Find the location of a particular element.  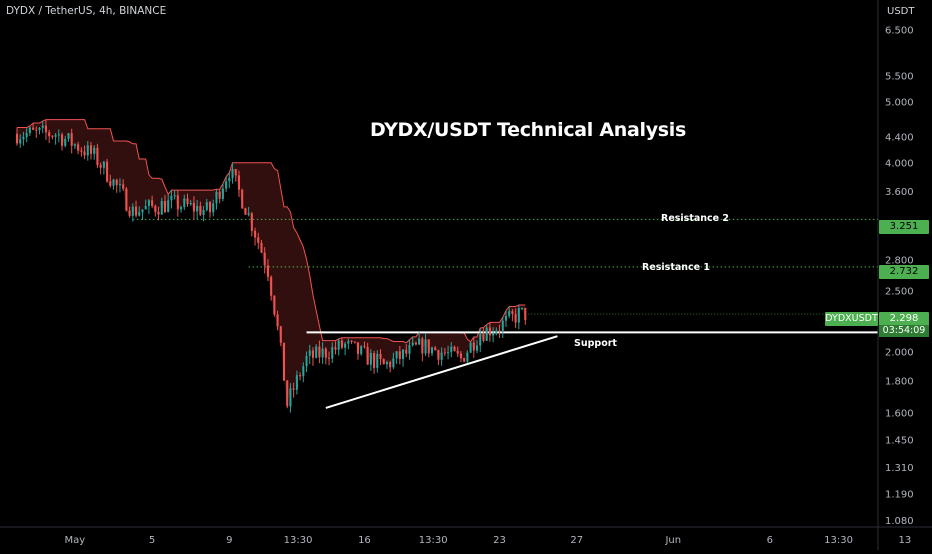

current-price-tag: 2.298 is located at coordinates (904, 319).